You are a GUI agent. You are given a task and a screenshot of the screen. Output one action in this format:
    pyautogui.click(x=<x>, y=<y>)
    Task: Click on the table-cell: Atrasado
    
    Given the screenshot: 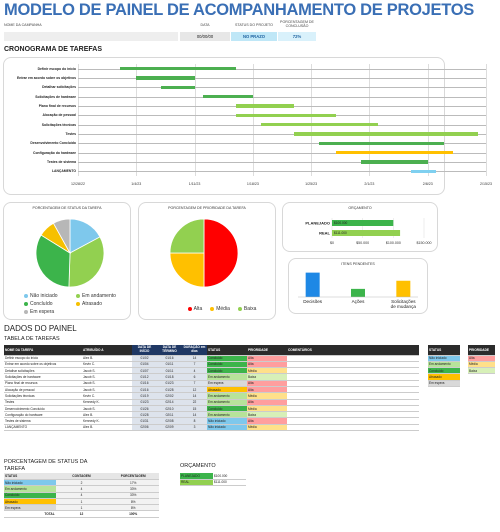 What is the action you would take?
    pyautogui.click(x=227, y=390)
    